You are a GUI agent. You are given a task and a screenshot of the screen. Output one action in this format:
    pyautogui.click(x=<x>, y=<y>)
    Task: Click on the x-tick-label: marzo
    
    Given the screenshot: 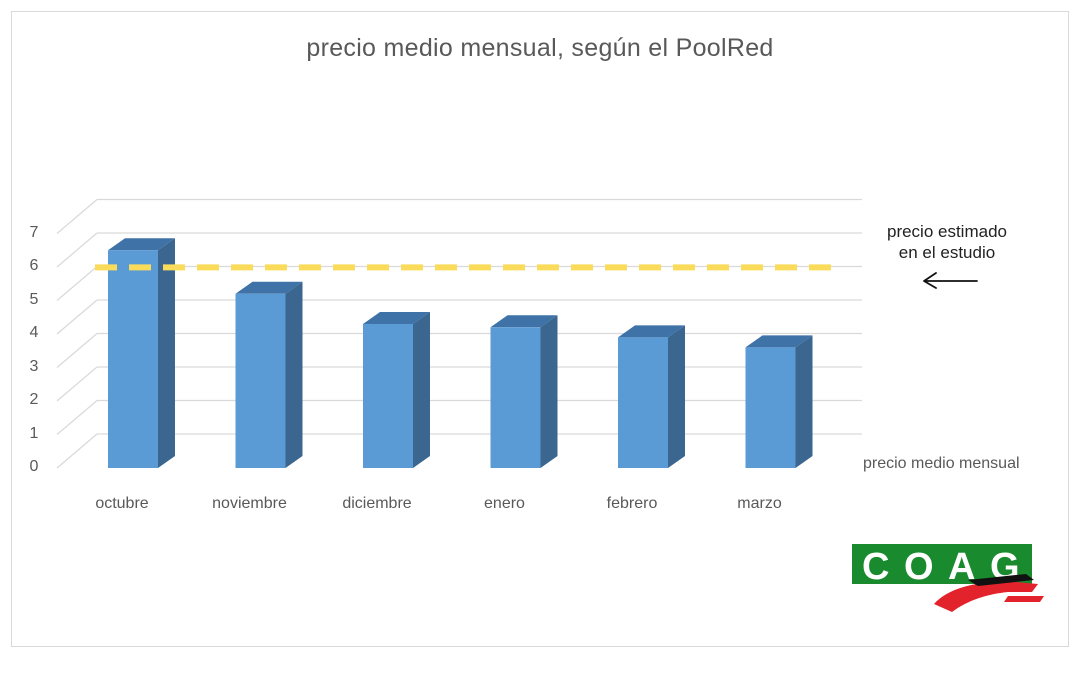 What is the action you would take?
    pyautogui.click(x=759, y=503)
    